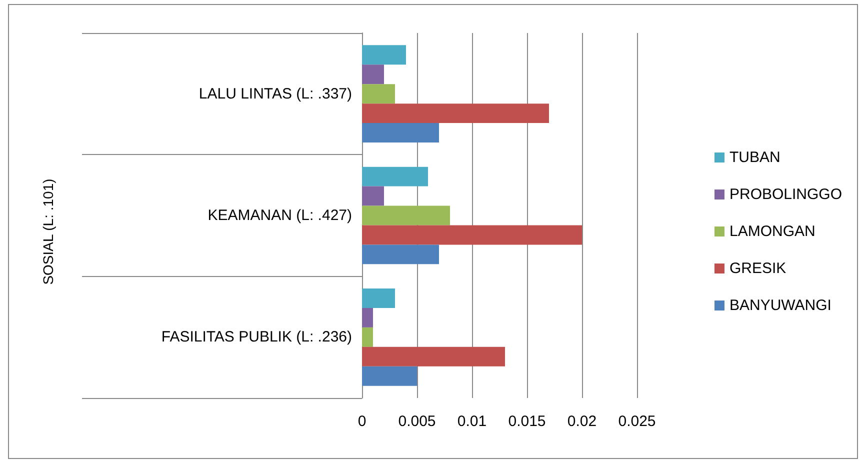  What do you see at coordinates (637, 421) in the screenshot?
I see `x-tick-label: 0.025` at bounding box center [637, 421].